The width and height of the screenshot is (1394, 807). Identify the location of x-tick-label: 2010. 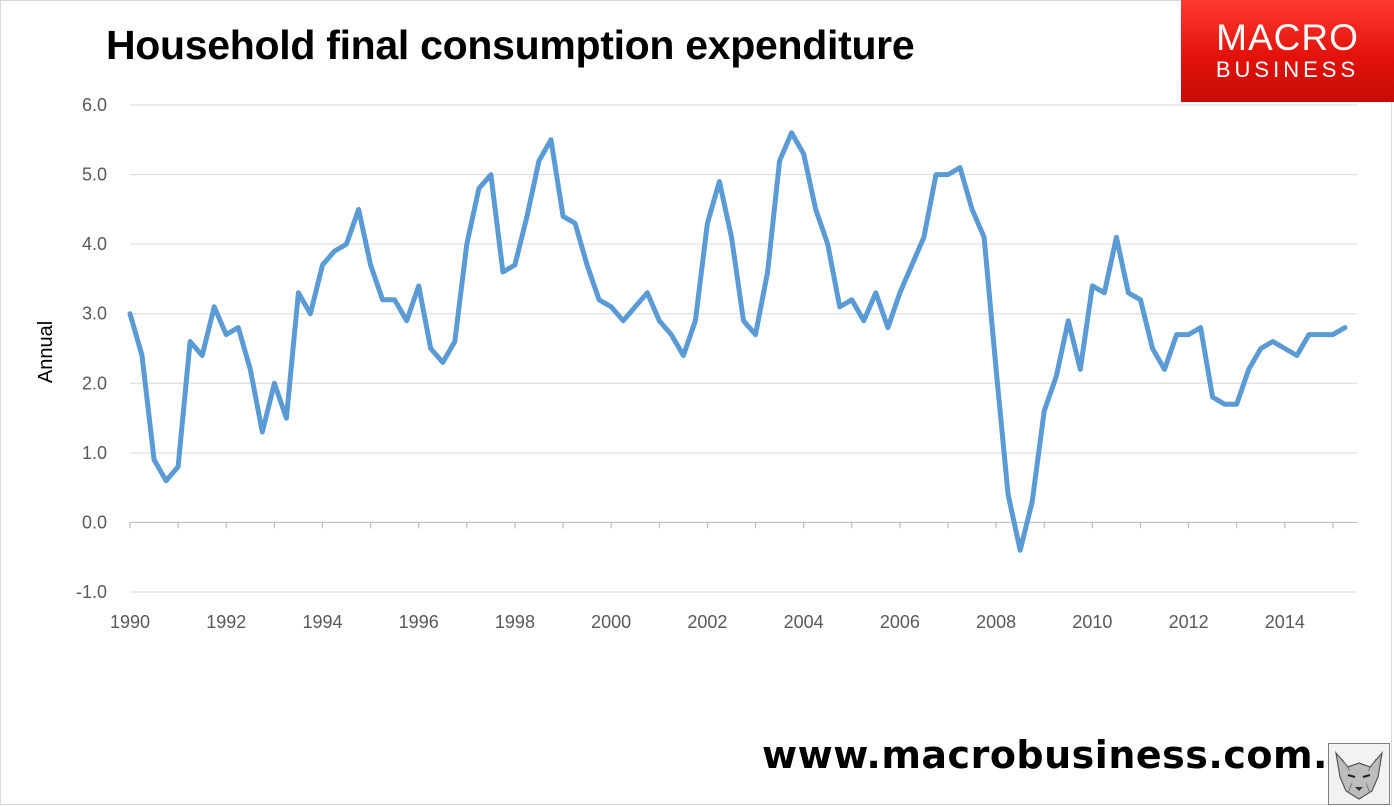
(1092, 622).